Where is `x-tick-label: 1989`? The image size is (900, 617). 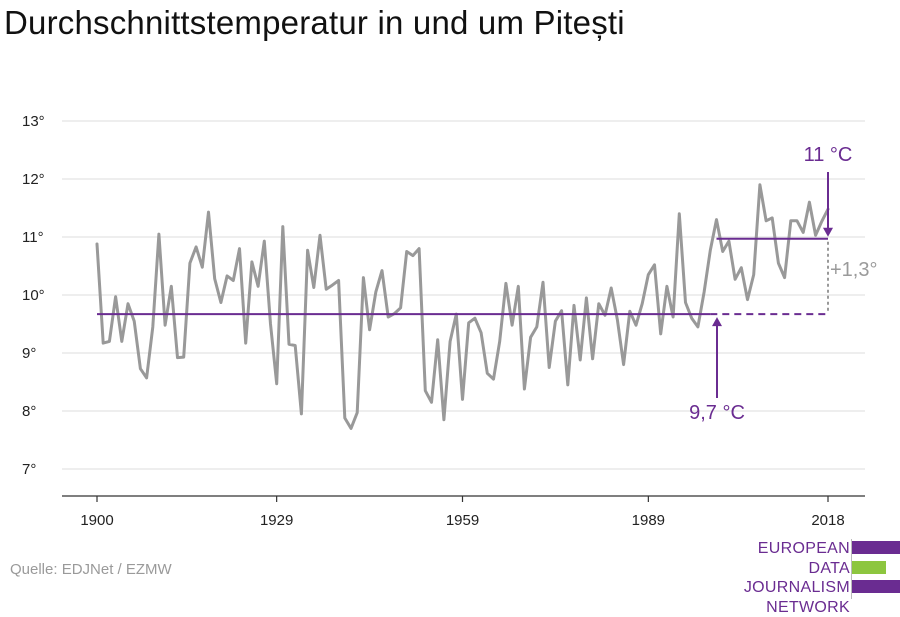 x-tick-label: 1989 is located at coordinates (648, 520).